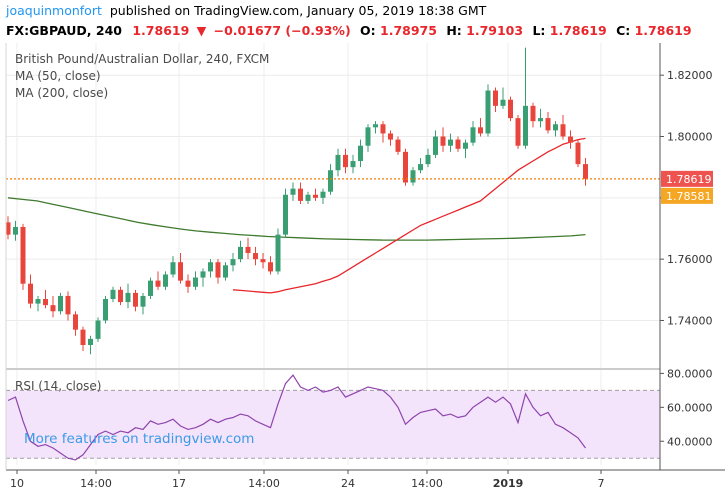  Describe the element at coordinates (348, 483) in the screenshot. I see `x-tick-label: 24` at that location.